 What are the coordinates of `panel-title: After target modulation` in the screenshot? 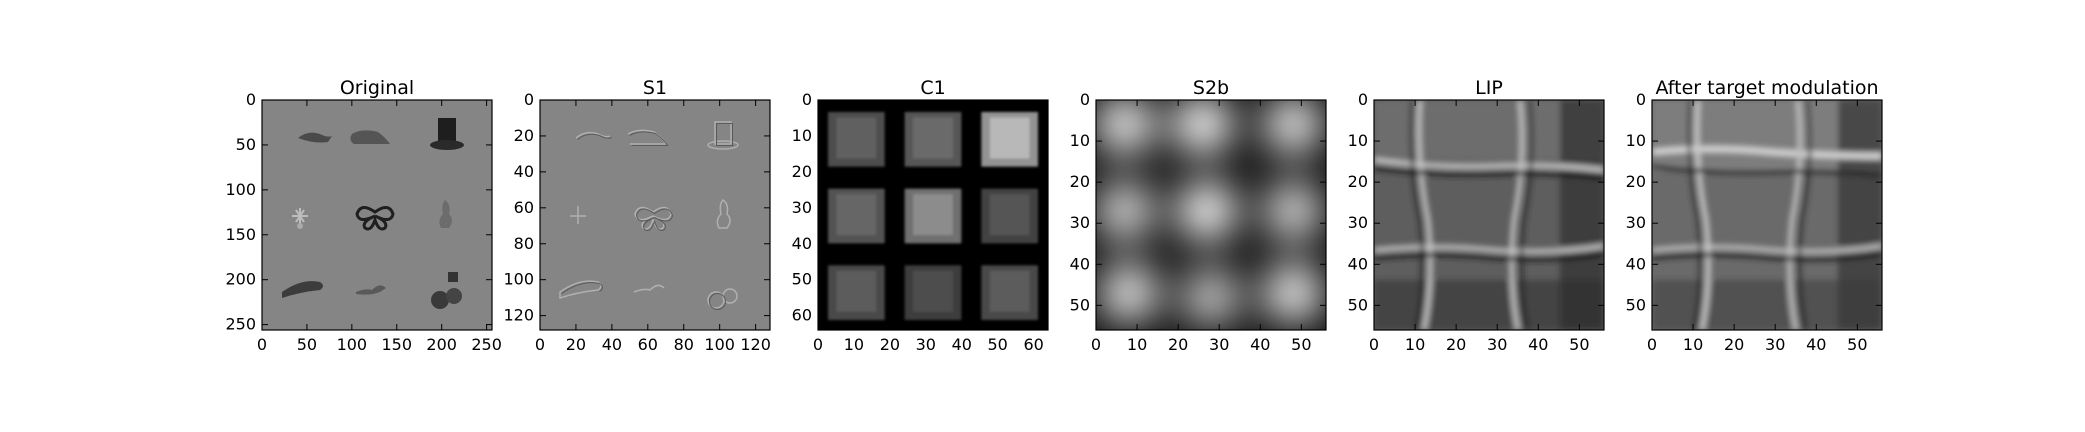 It's located at (1766, 88).